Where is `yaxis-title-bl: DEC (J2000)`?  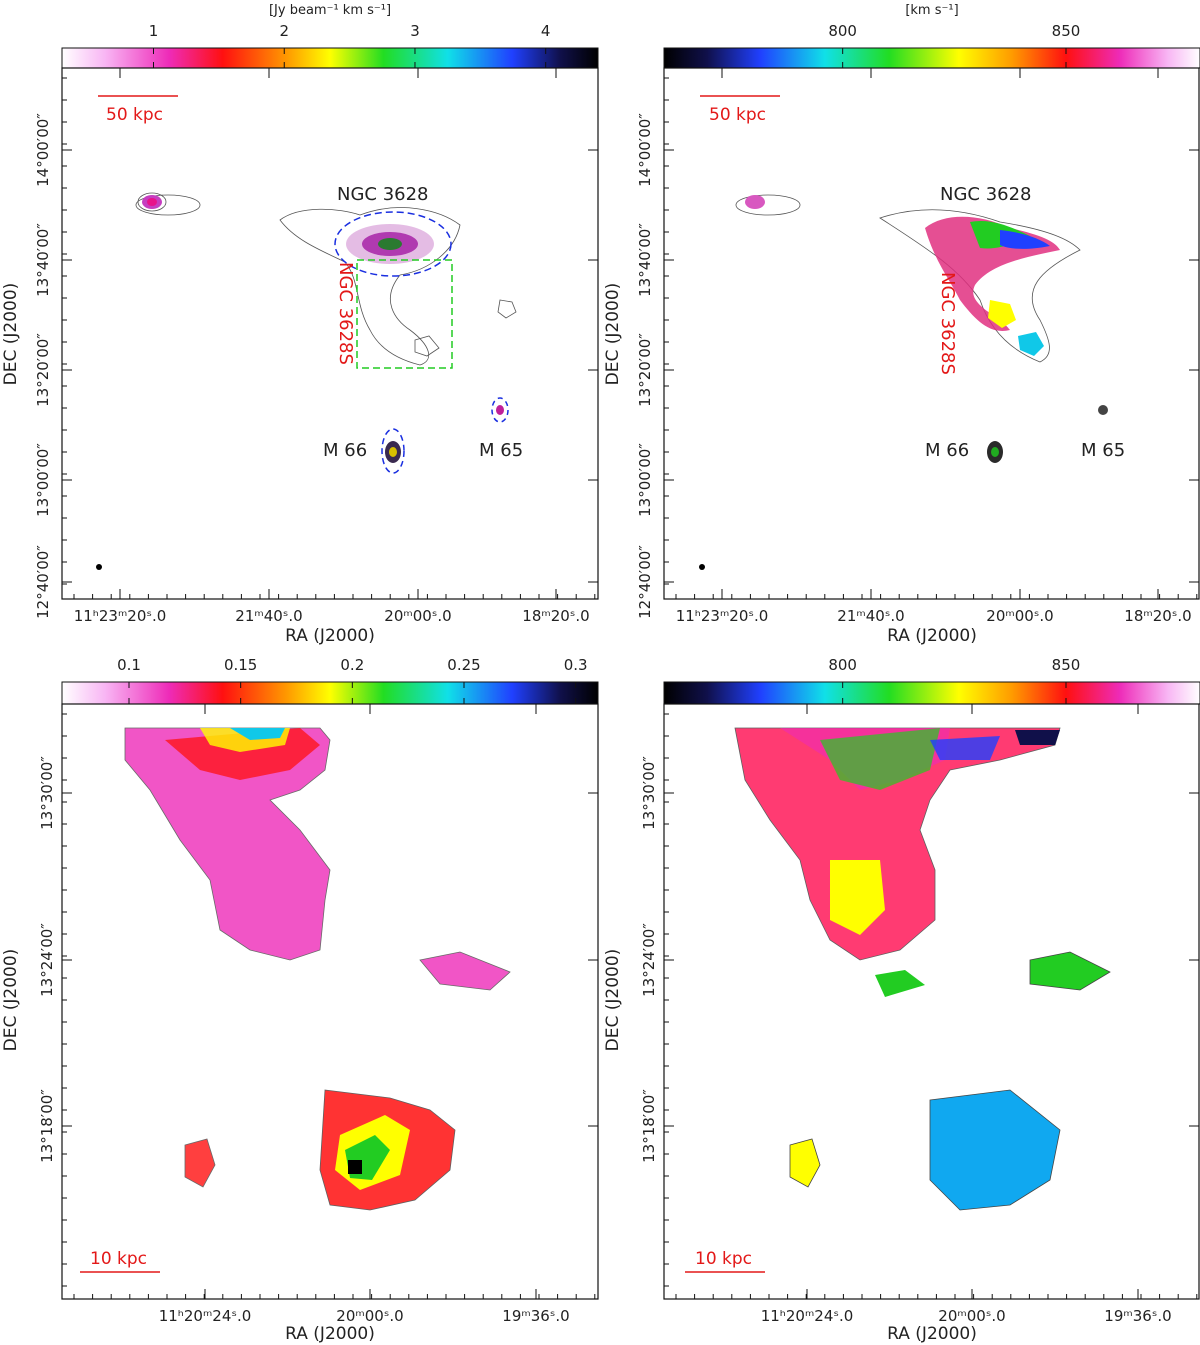
yaxis-title-bl: DEC (J2000) is located at coordinates (11, 1000).